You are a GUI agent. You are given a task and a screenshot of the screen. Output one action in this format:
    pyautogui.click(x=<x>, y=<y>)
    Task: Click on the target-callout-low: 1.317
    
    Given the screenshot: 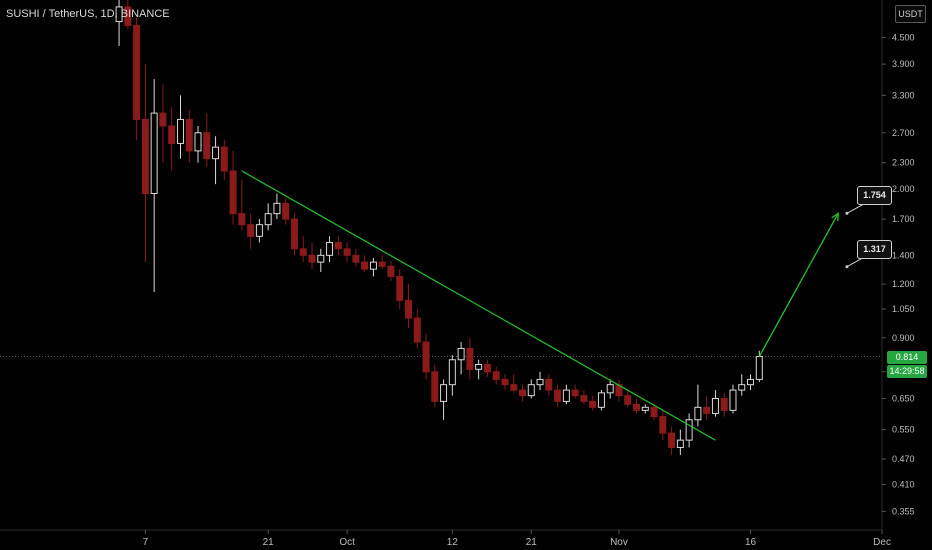 What is the action you would take?
    pyautogui.click(x=874, y=249)
    